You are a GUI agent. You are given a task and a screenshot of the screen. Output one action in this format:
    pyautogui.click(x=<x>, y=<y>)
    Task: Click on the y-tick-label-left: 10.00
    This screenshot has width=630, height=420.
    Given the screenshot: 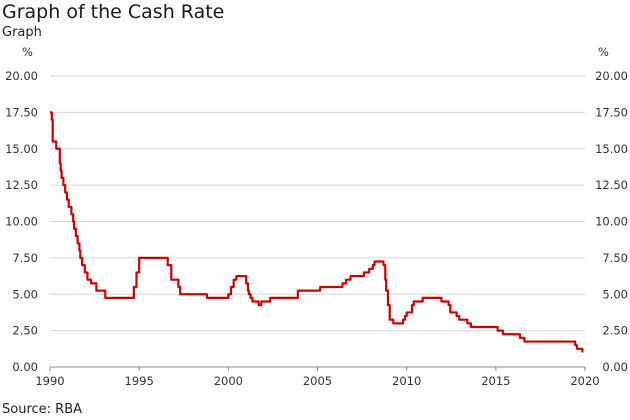 What is the action you would take?
    pyautogui.click(x=21, y=222)
    